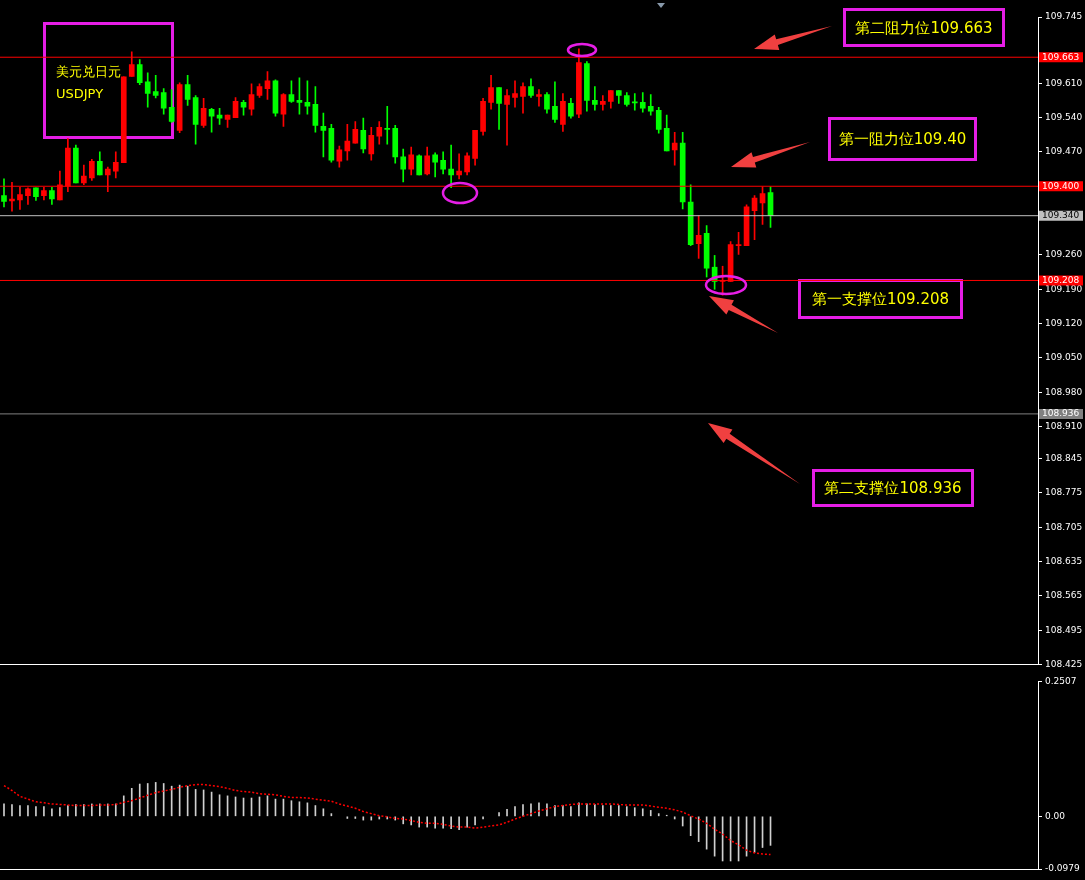 The height and width of the screenshot is (880, 1085). What do you see at coordinates (1055, 815) in the screenshot?
I see `y-tick-label: 0.00` at bounding box center [1055, 815].